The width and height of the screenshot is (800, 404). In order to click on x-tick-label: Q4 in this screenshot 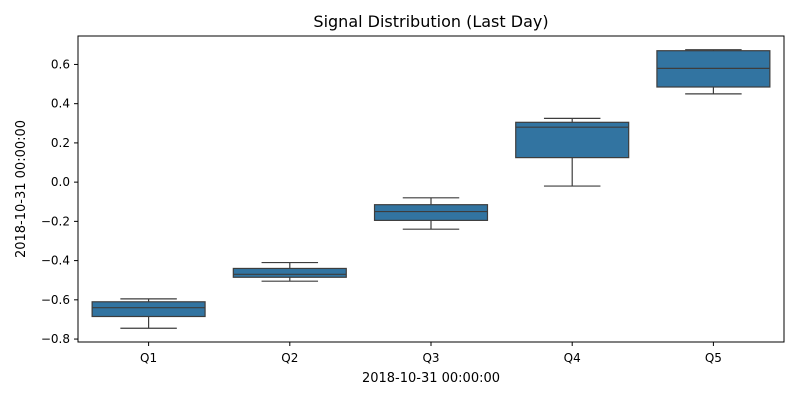, I will do `click(572, 358)`.